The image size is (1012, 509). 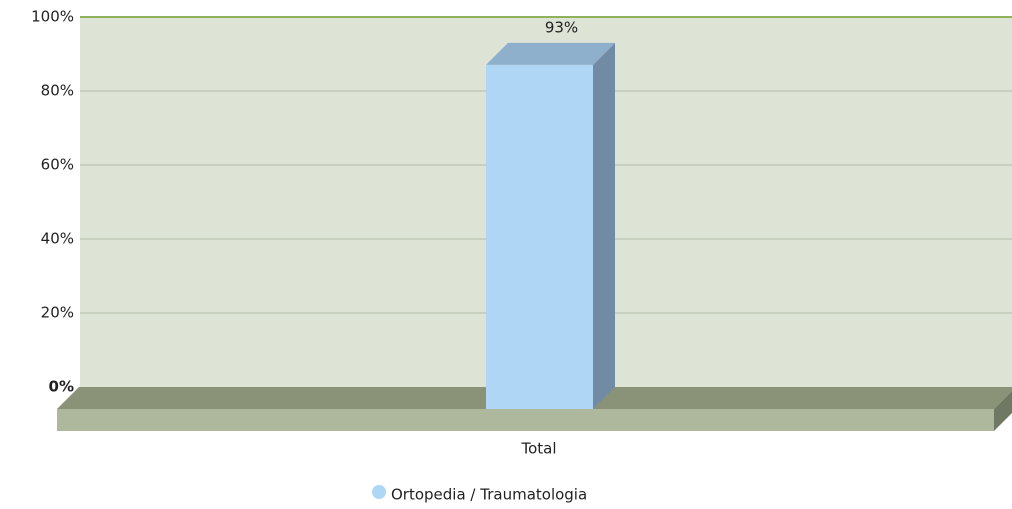 What do you see at coordinates (57, 239) in the screenshot?
I see `y-tick-label: 40%` at bounding box center [57, 239].